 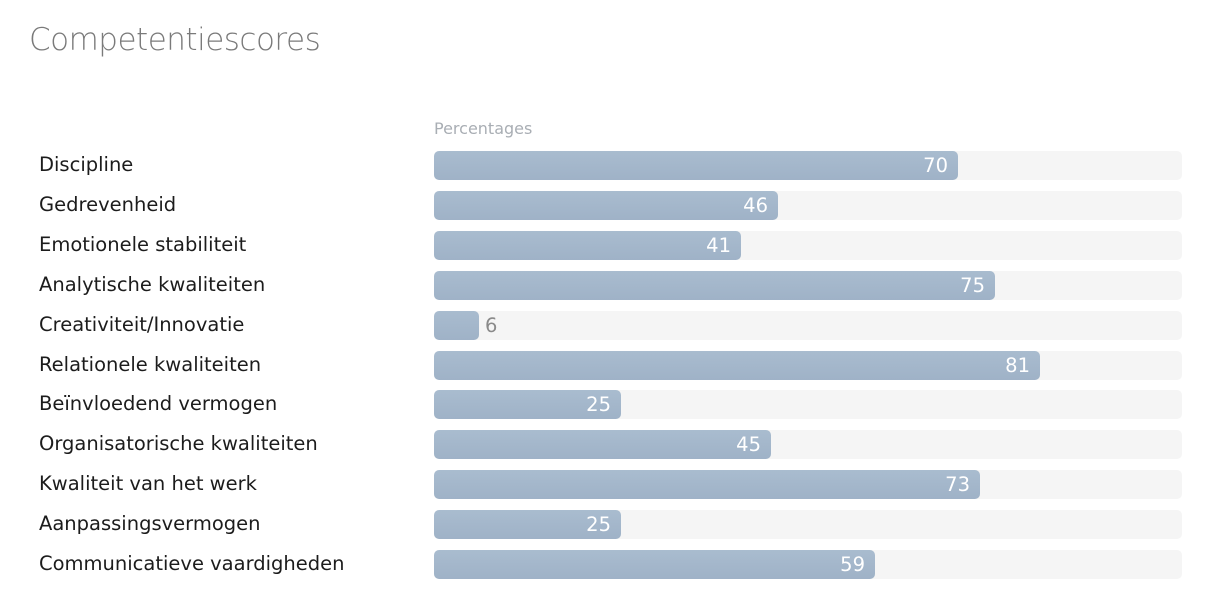 I want to click on category-label: Creativiteit/Innovatie, so click(x=142, y=324).